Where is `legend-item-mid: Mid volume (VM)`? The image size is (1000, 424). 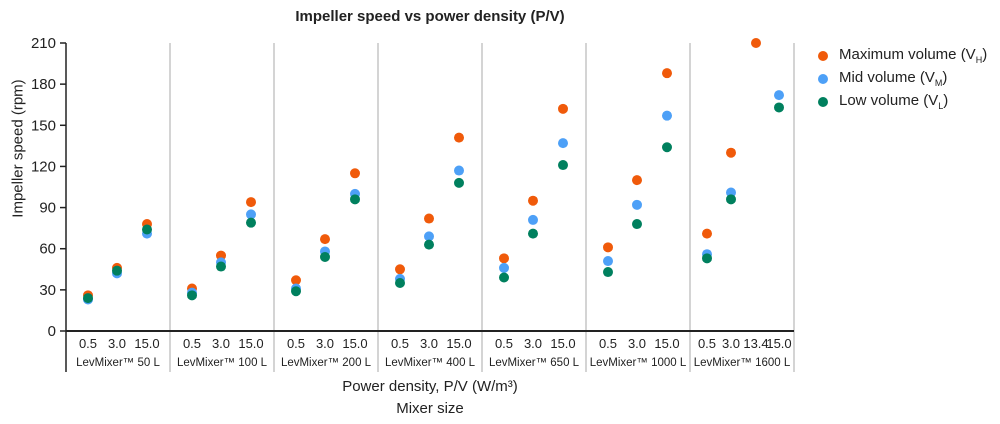 legend-item-mid: Mid volume (VM) is located at coordinates (902, 78).